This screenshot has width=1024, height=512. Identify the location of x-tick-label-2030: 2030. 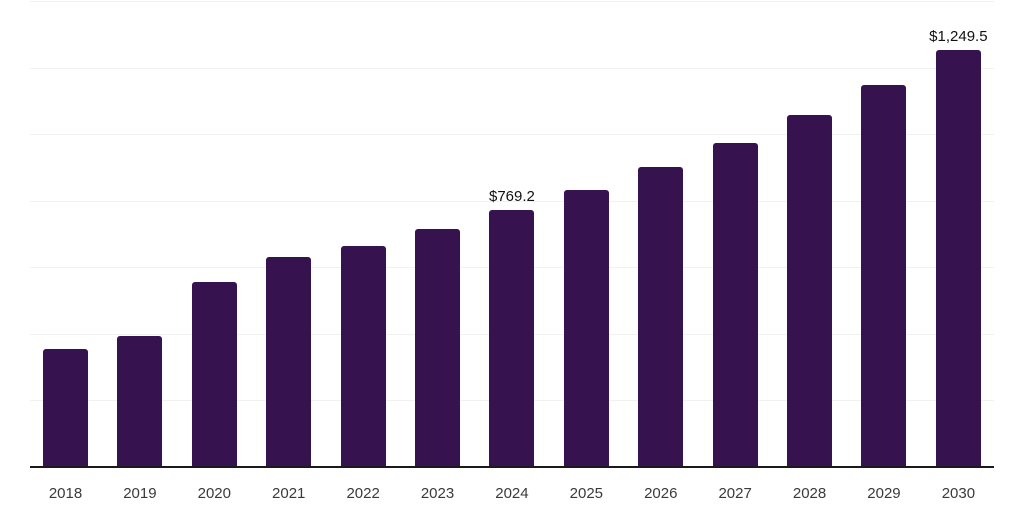
(958, 493).